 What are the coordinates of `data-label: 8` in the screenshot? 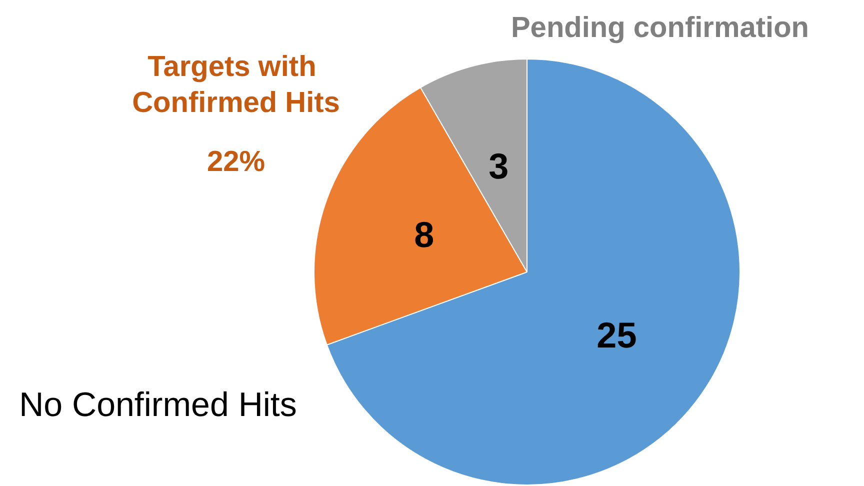 It's located at (424, 235).